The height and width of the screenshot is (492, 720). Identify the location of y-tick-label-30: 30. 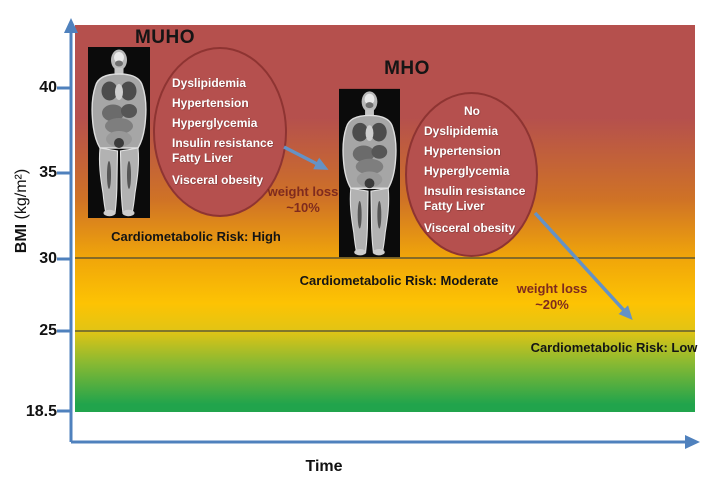
(48, 258).